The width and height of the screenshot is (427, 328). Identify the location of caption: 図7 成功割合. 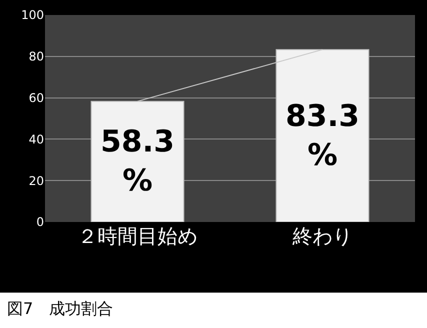
(60, 308).